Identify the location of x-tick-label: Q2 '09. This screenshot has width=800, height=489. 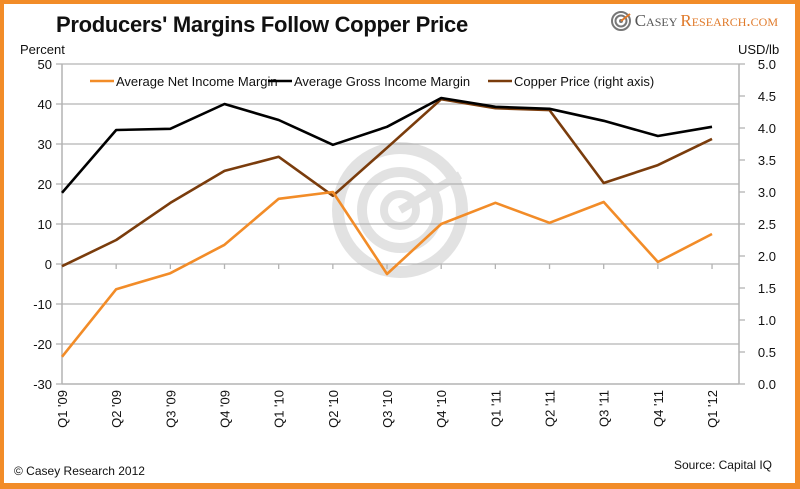
(116, 409).